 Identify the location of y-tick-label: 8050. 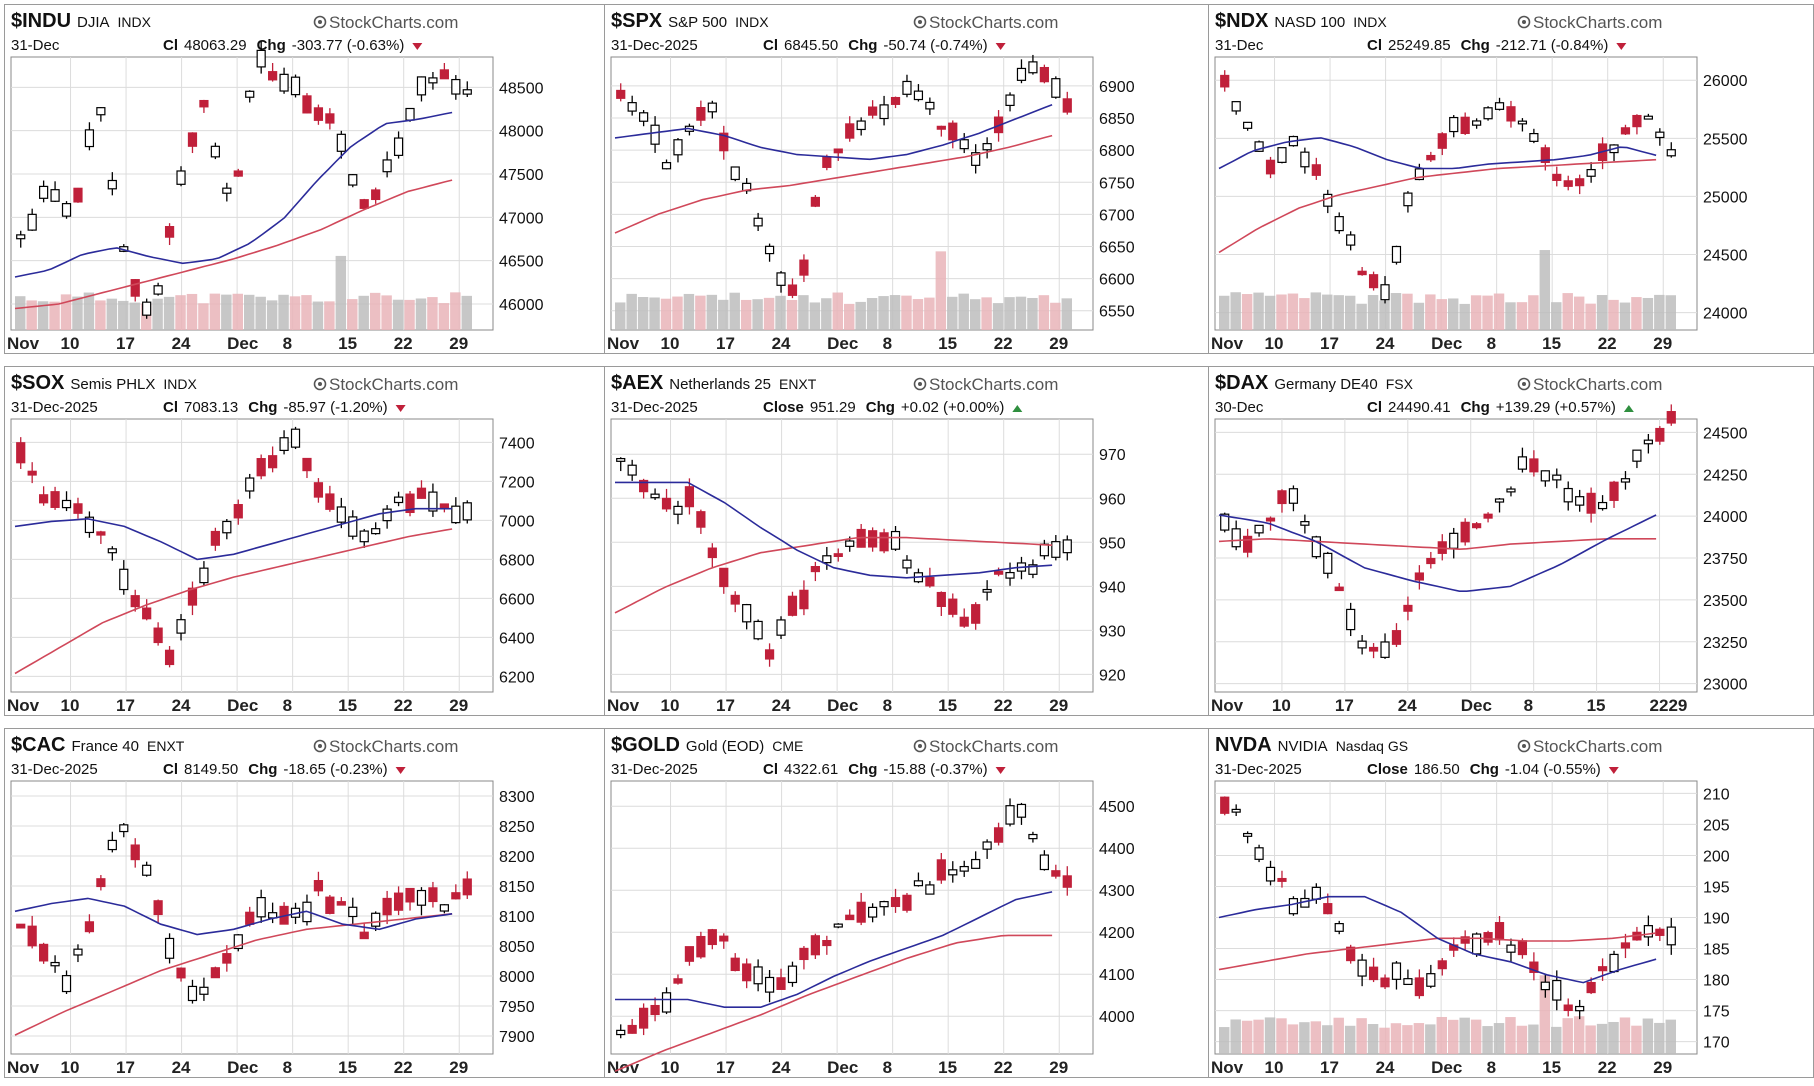
(517, 947).